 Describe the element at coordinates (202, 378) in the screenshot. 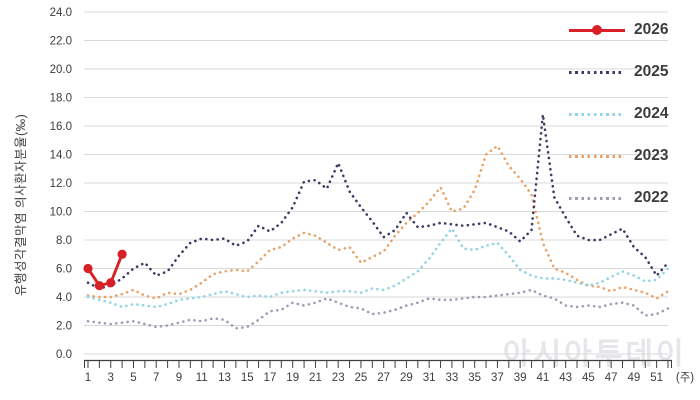

I see `x-tick-label: 11` at that location.